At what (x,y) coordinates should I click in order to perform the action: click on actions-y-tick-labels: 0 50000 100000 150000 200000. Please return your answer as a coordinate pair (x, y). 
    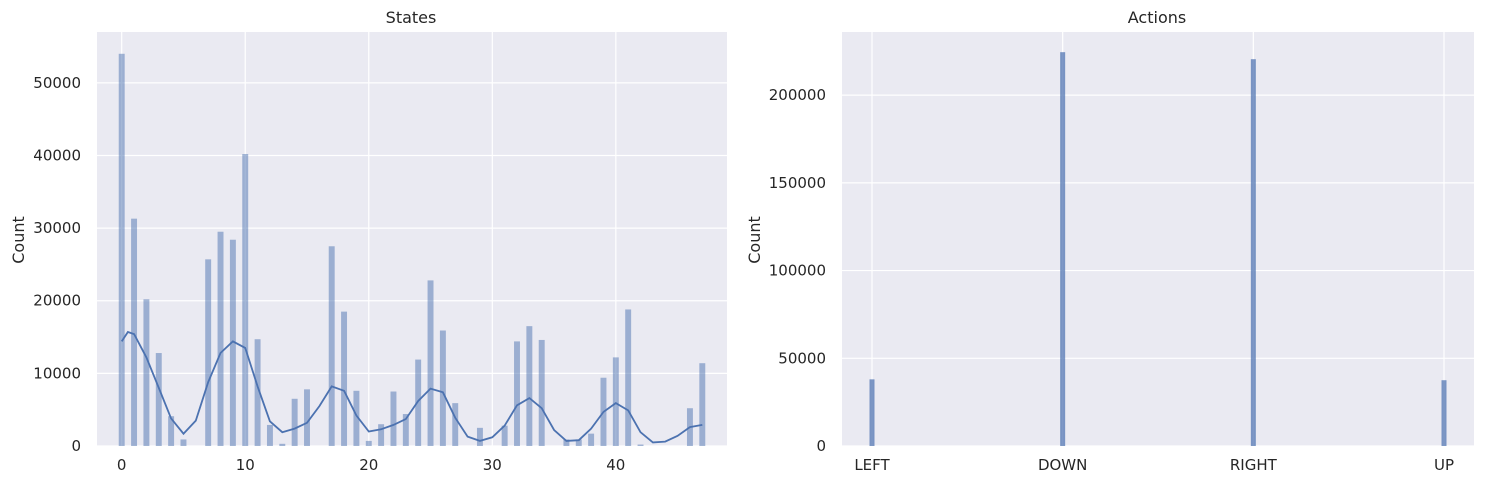
    Looking at the image, I should click on (797, 270).